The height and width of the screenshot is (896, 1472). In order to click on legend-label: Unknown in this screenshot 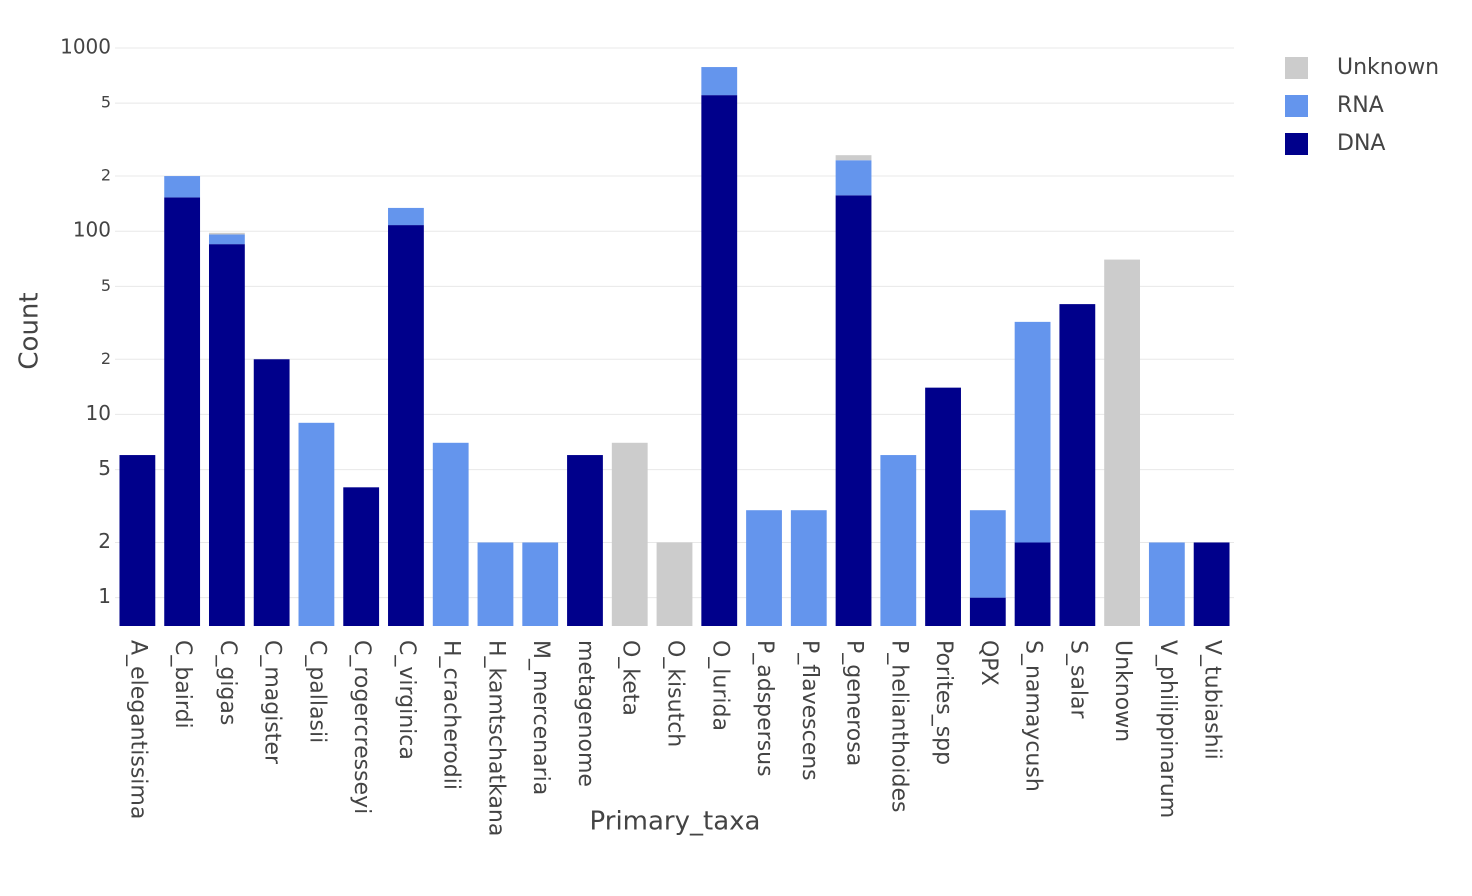, I will do `click(1388, 67)`.